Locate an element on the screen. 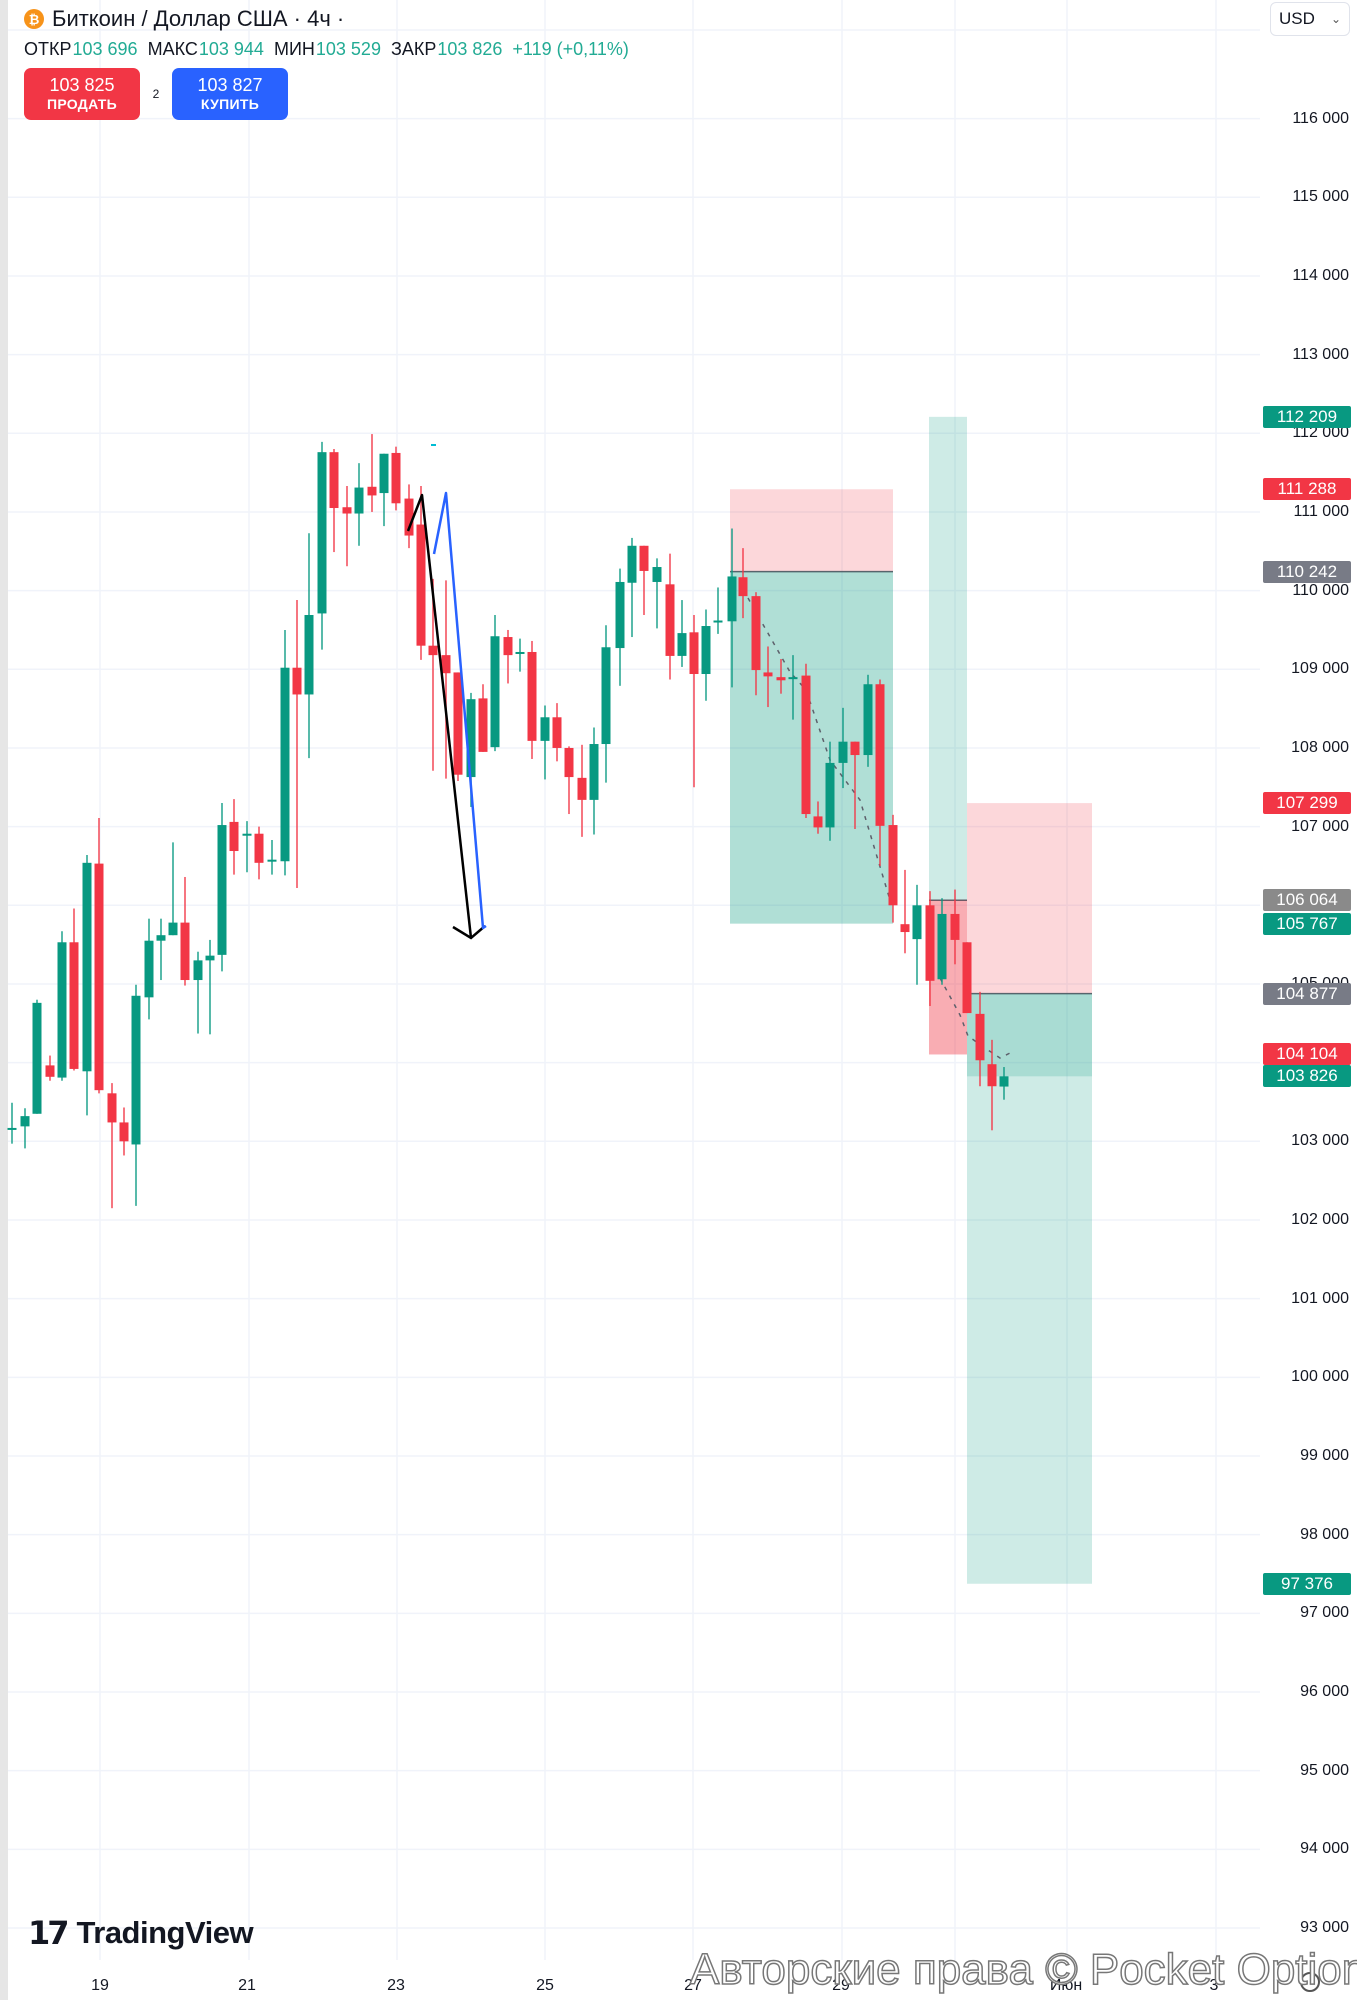 Image resolution: width=1357 pixels, height=2000 pixels. sell-price: 103 825 is located at coordinates (82, 85).